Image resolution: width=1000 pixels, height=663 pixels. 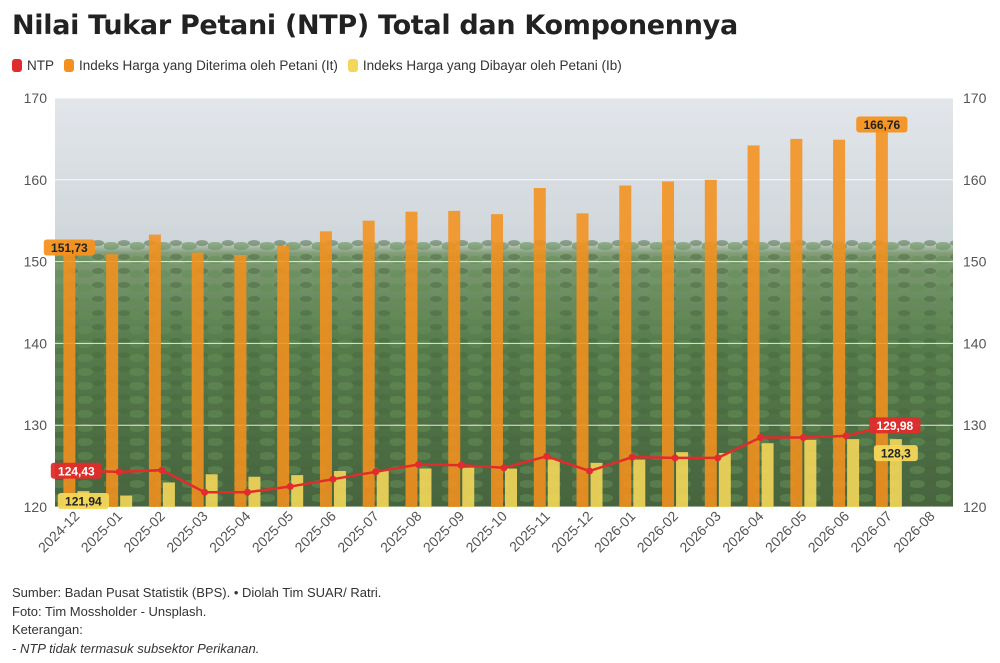 What do you see at coordinates (975, 507) in the screenshot?
I see `y-tick-label-right: 120` at bounding box center [975, 507].